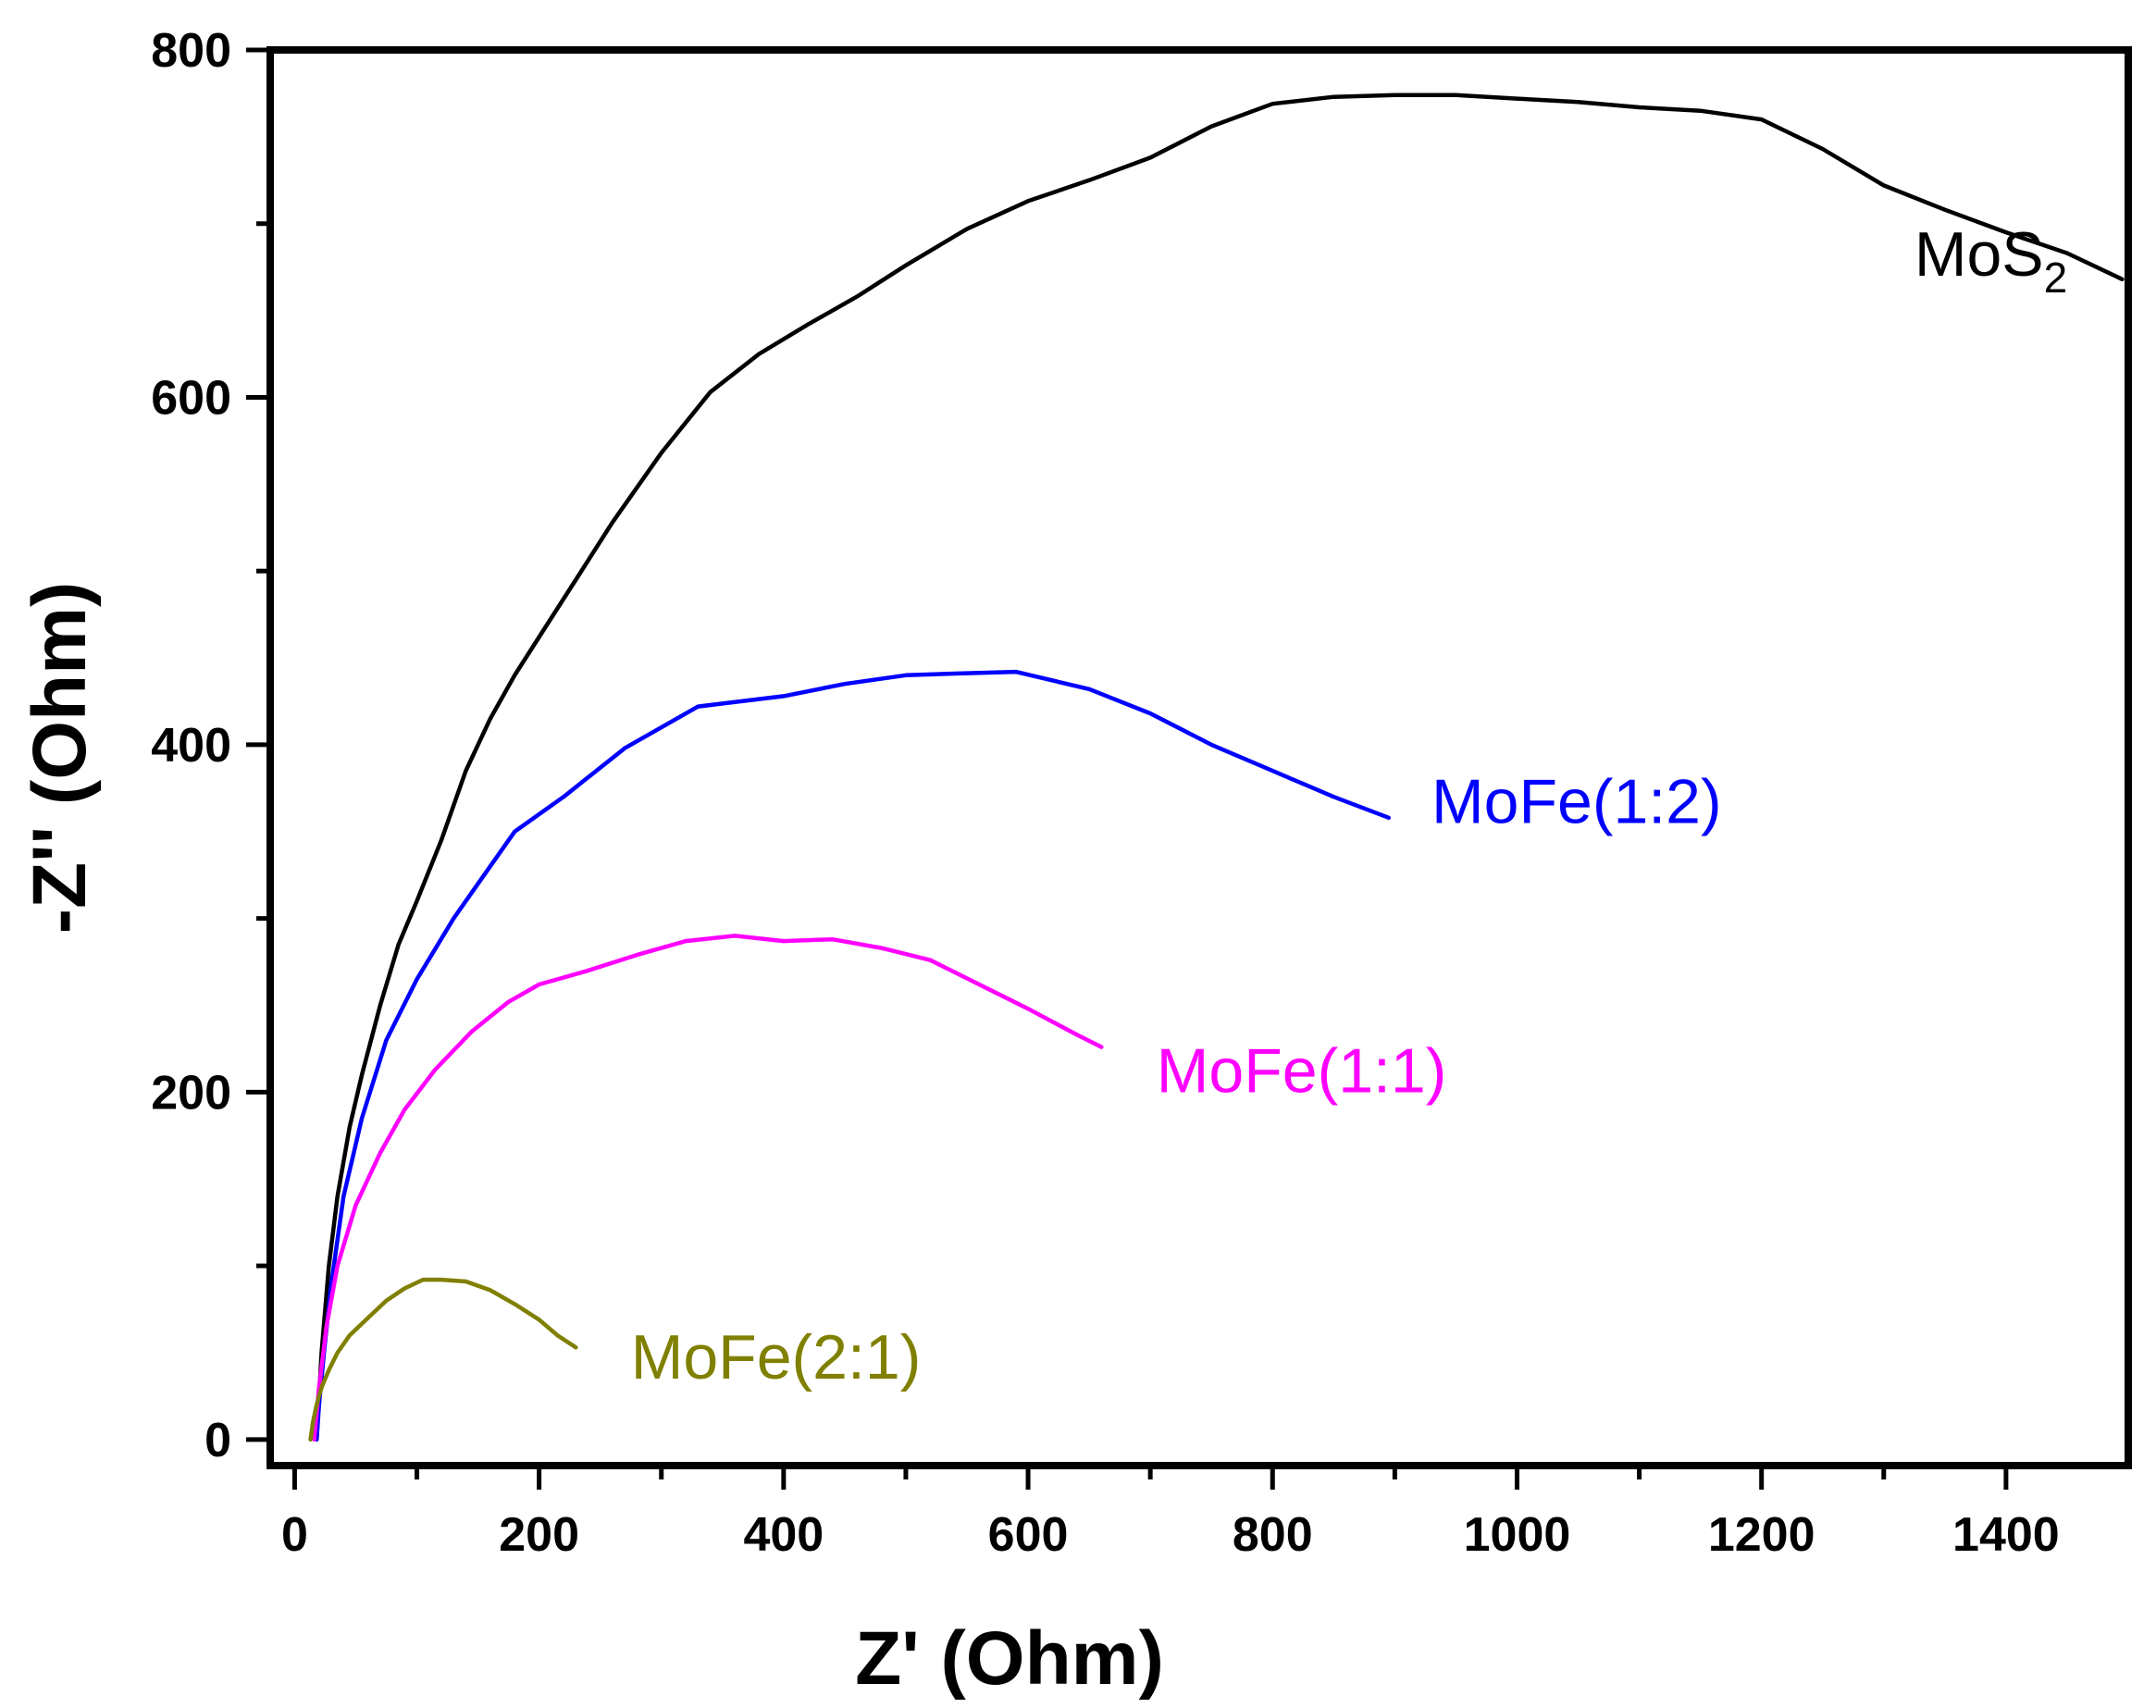 The image size is (2156, 1708). What do you see at coordinates (191, 1093) in the screenshot?
I see `y-tick-label: 200` at bounding box center [191, 1093].